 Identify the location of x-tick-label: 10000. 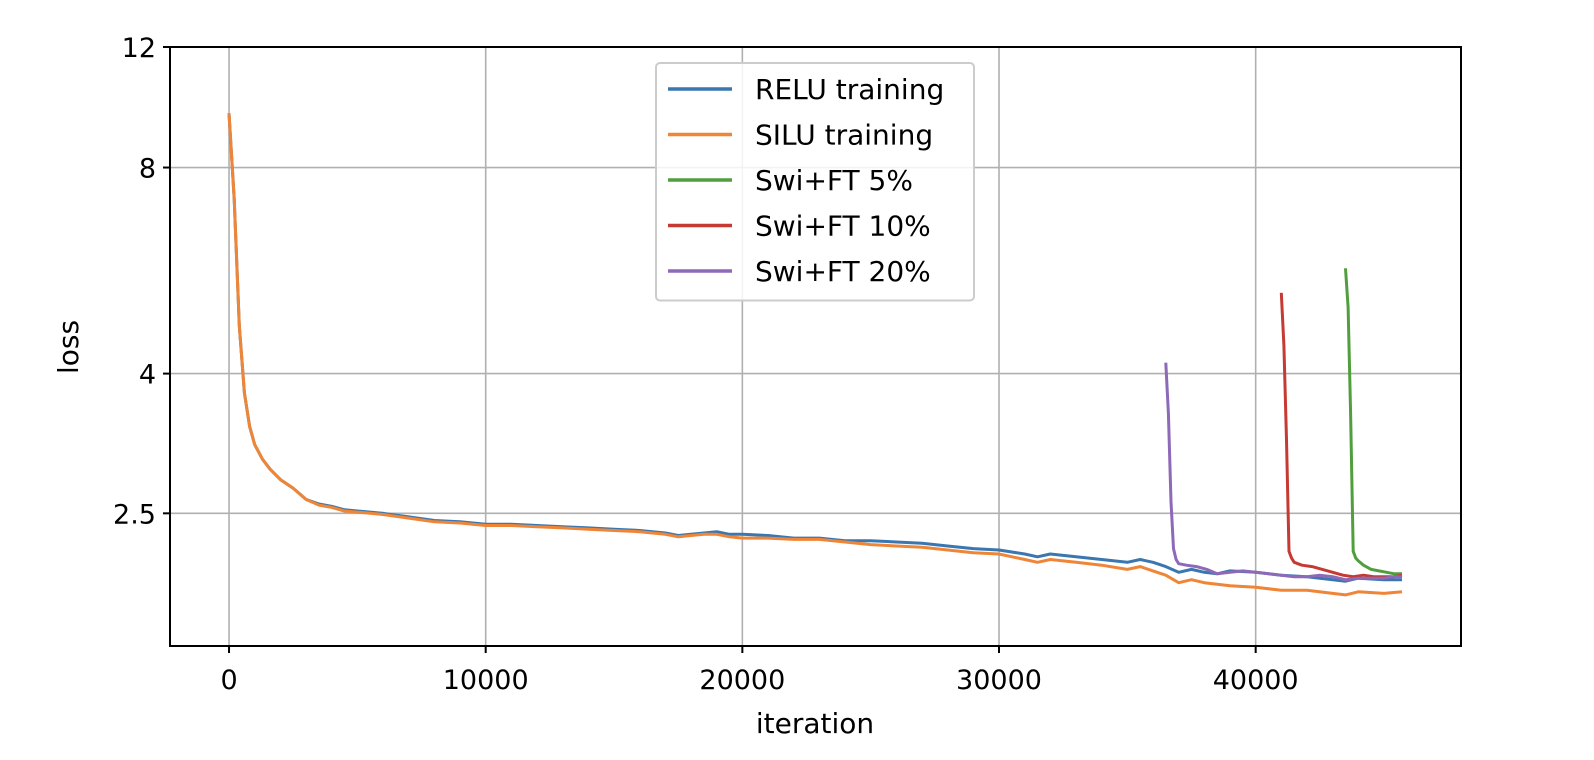
(486, 680).